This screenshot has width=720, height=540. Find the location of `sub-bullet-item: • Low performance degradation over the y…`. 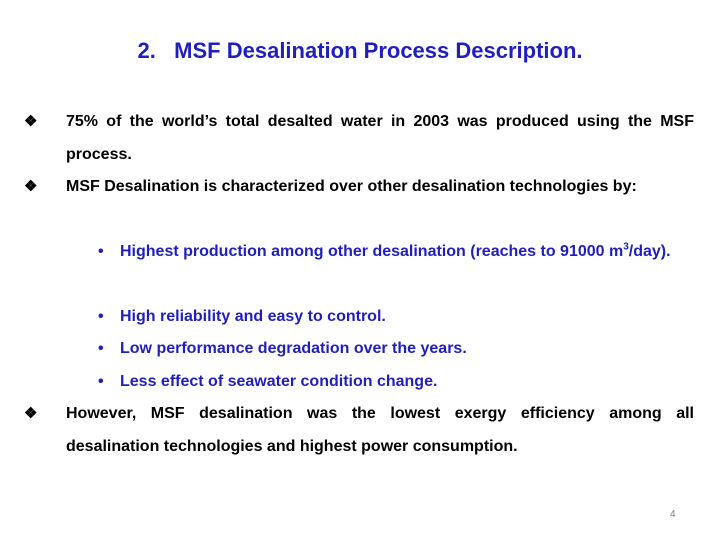

sub-bullet-item: • Low performance degradation over the y… is located at coordinates (396, 349).